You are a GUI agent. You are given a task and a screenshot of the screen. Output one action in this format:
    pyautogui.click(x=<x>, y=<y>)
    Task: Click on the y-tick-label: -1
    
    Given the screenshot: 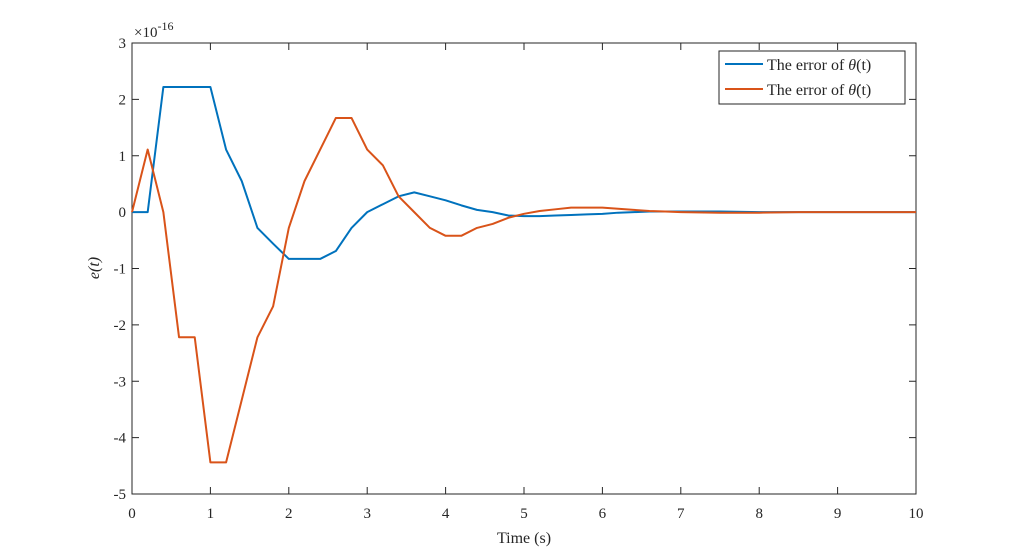 What is the action you would take?
    pyautogui.click(x=120, y=270)
    